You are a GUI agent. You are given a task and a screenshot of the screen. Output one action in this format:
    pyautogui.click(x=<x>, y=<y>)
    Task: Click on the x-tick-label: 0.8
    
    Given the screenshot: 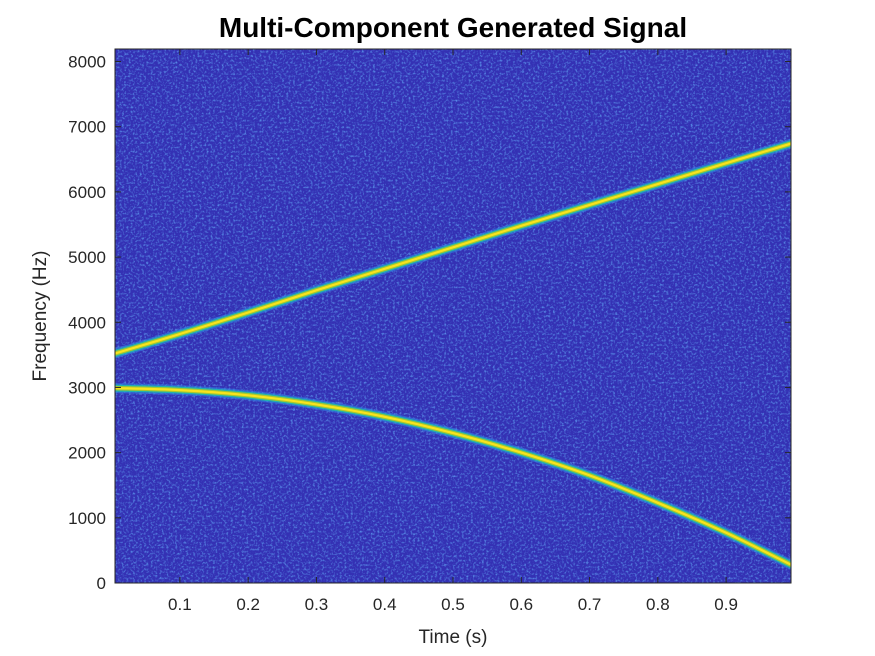 What is the action you would take?
    pyautogui.click(x=658, y=604)
    